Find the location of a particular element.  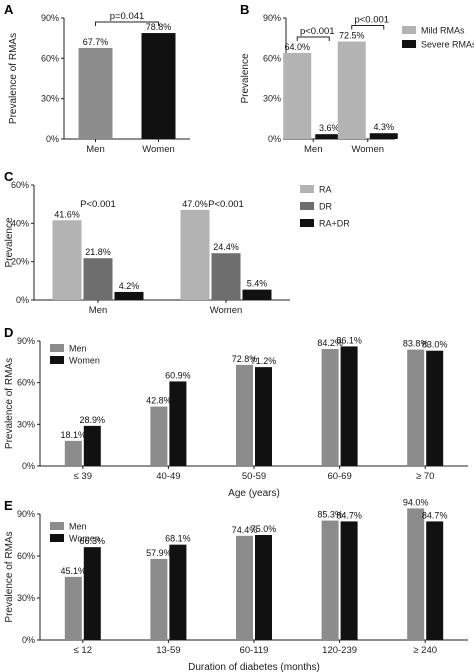

data-label: 41.6% is located at coordinates (67, 214).